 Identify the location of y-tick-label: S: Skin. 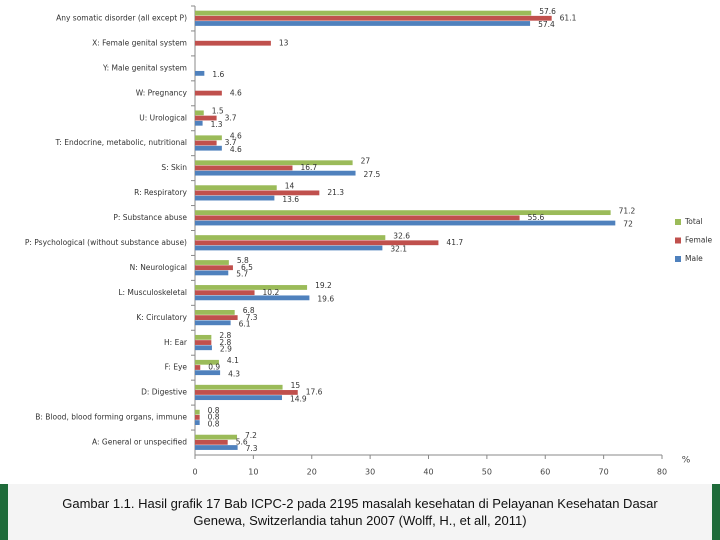
(174, 167).